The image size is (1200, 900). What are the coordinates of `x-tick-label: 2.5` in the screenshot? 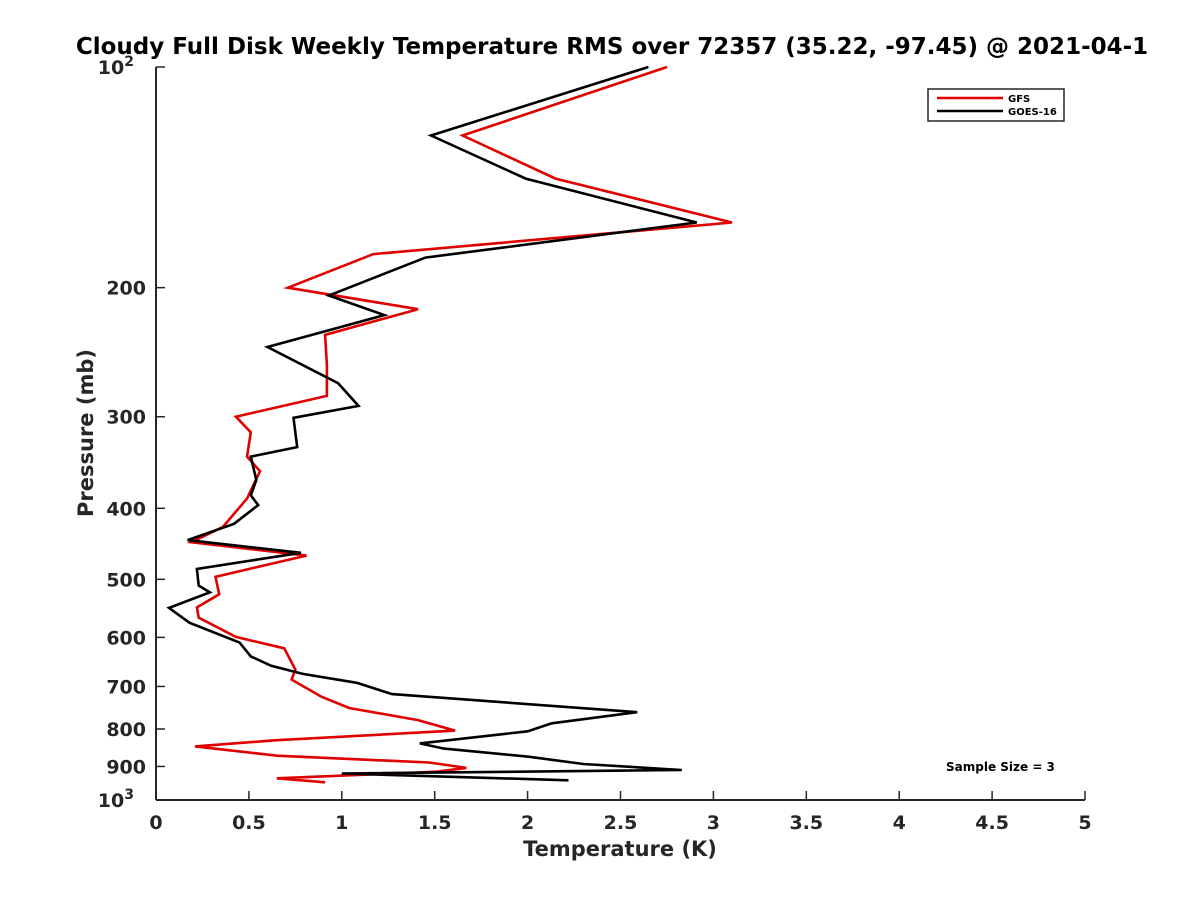 It's located at (621, 823).